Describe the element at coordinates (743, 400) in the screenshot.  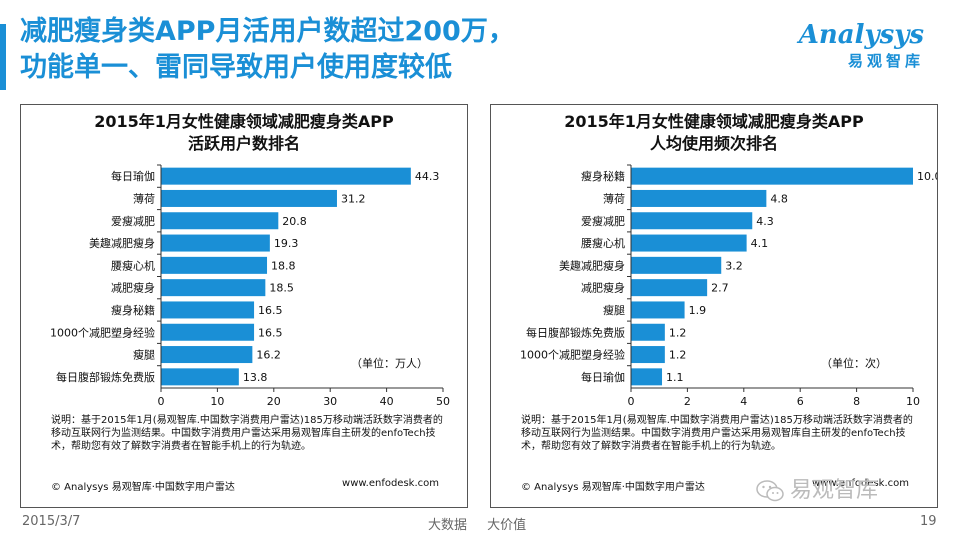
I see `x-tick-label: 4` at that location.